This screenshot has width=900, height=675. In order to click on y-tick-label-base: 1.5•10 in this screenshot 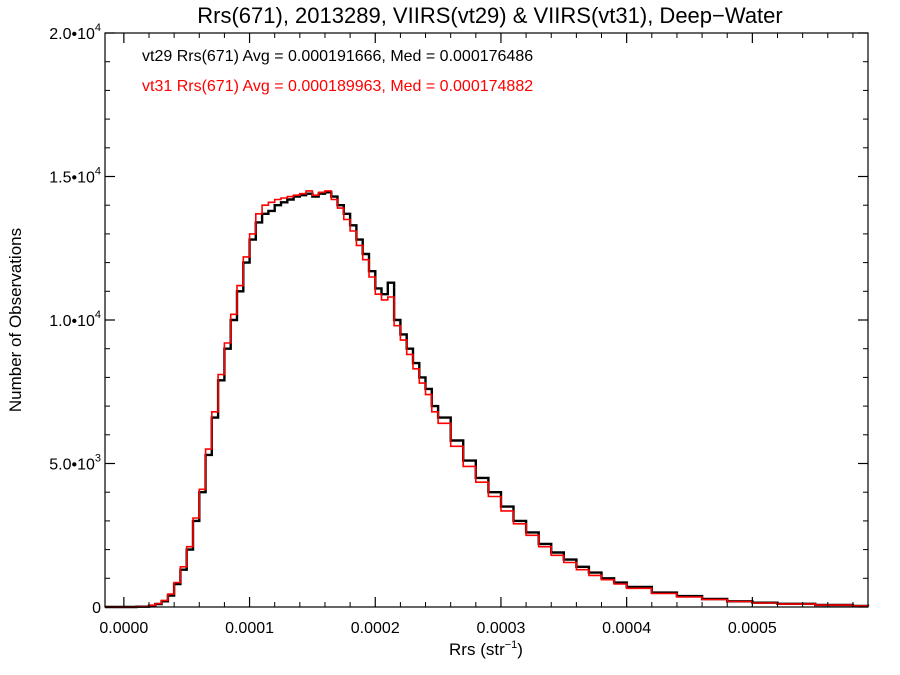, I will do `click(72, 178)`.